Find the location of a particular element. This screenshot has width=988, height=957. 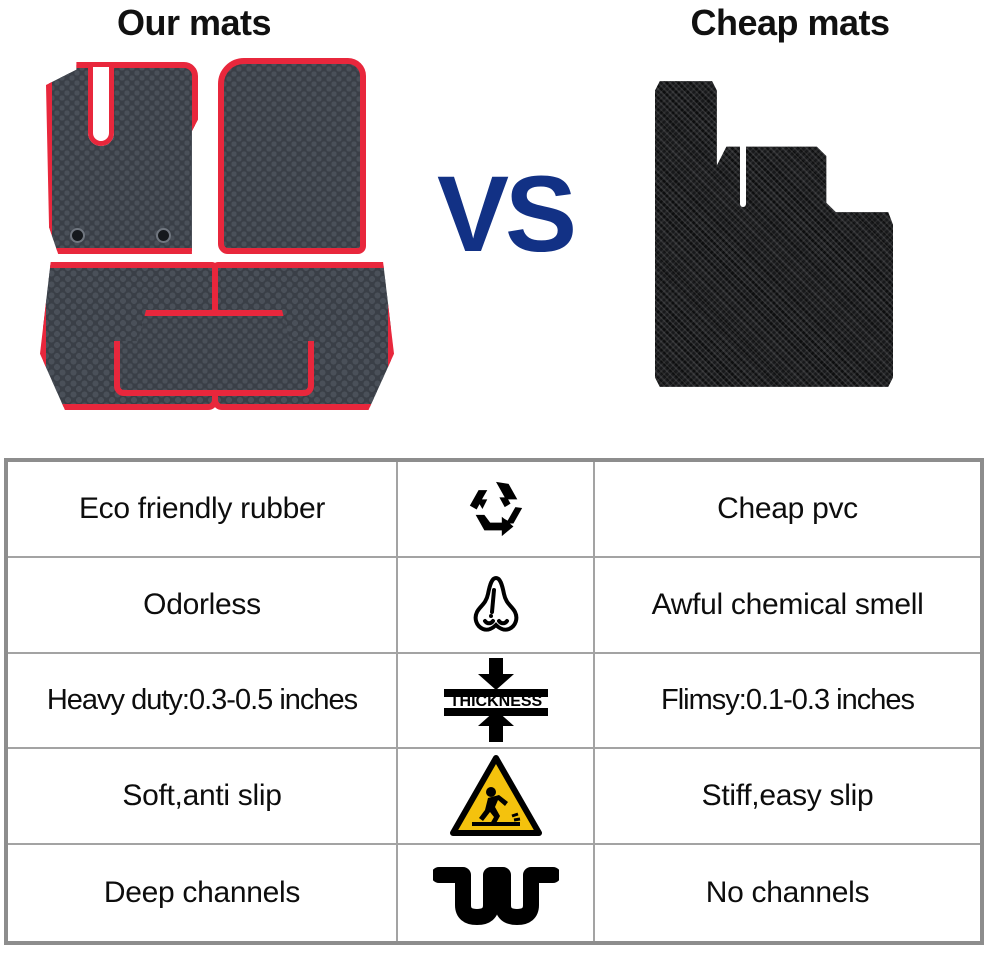

versus-label: VS is located at coordinates (506, 213).